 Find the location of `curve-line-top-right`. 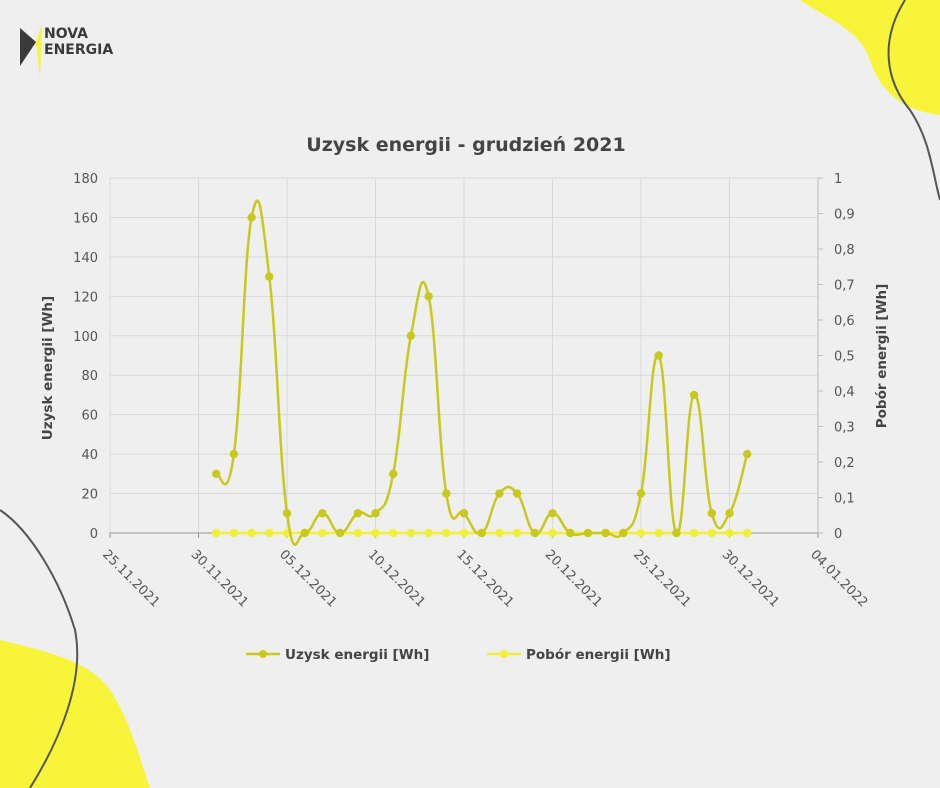

curve-line-top-right is located at coordinates (913, 100).